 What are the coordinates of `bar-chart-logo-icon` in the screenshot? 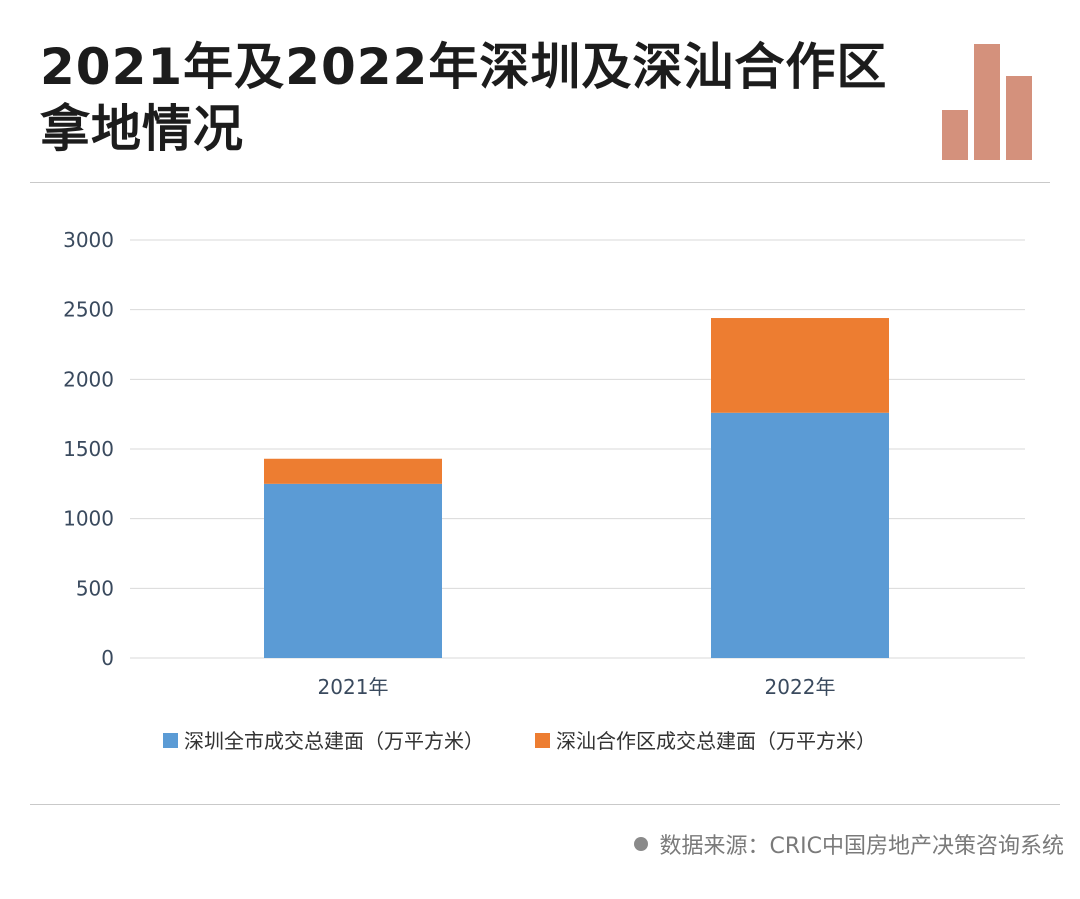 It's located at (987, 102).